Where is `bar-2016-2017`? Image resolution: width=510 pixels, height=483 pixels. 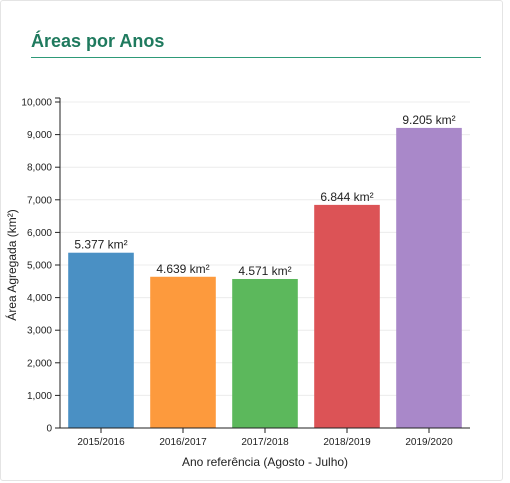 bar-2016-2017 is located at coordinates (183, 352).